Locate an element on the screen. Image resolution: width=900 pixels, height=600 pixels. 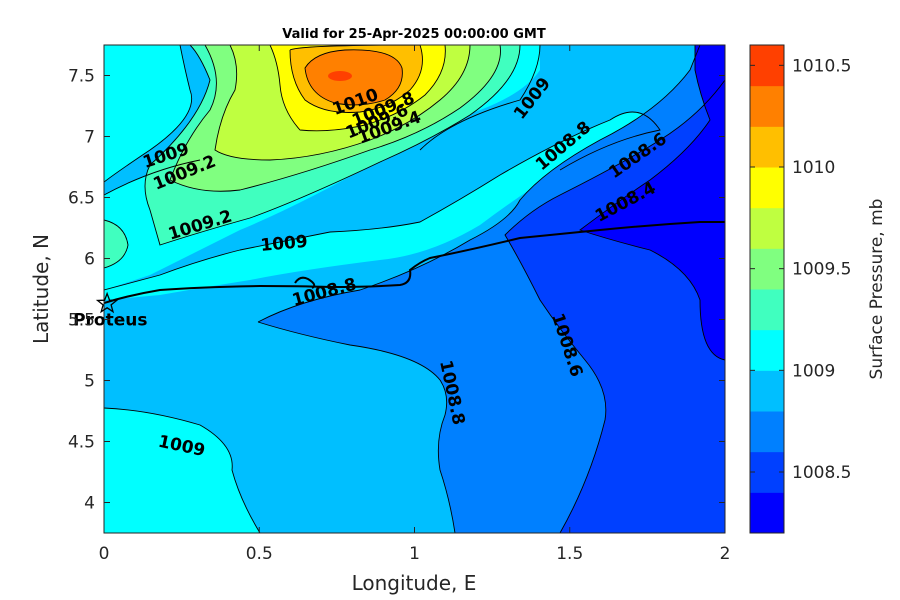
colorbar-label: Surface Pressure, mb is located at coordinates (877, 289).